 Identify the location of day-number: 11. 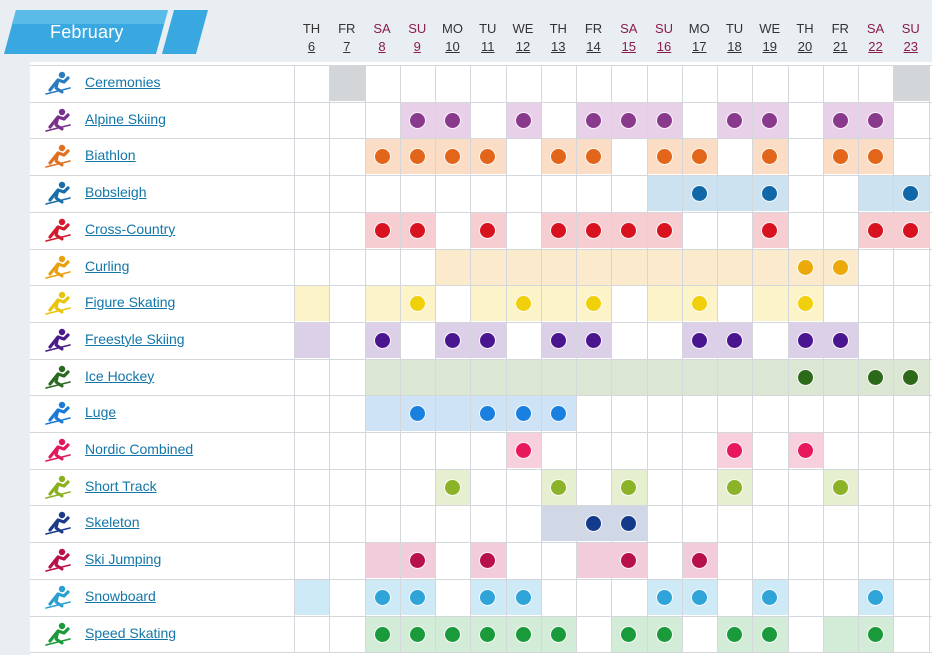
(488, 46).